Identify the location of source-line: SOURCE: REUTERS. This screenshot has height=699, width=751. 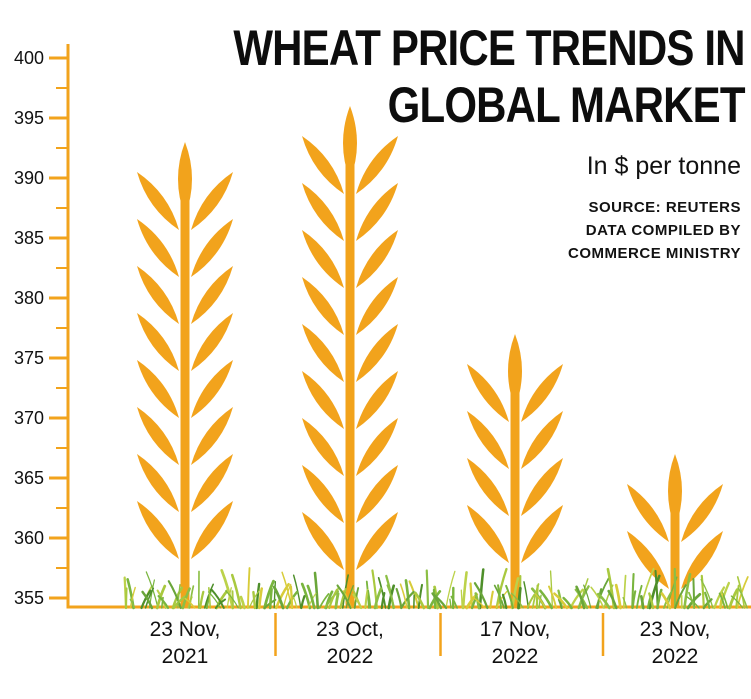
(664, 207).